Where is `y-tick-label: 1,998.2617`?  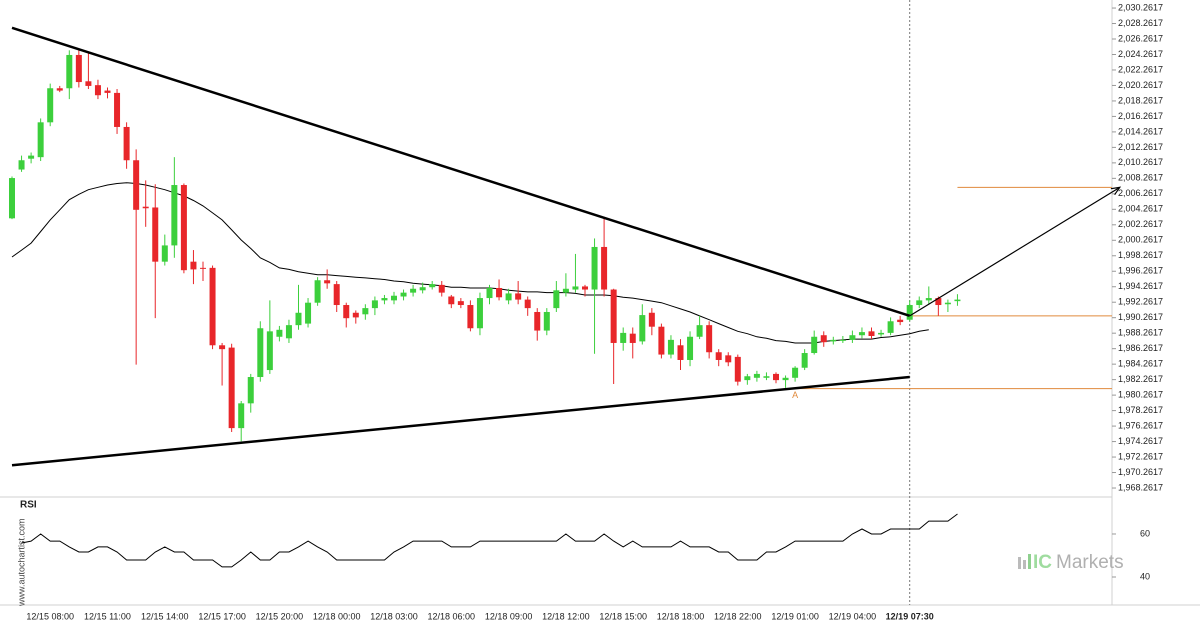 y-tick-label: 1,998.2617 is located at coordinates (1140, 255).